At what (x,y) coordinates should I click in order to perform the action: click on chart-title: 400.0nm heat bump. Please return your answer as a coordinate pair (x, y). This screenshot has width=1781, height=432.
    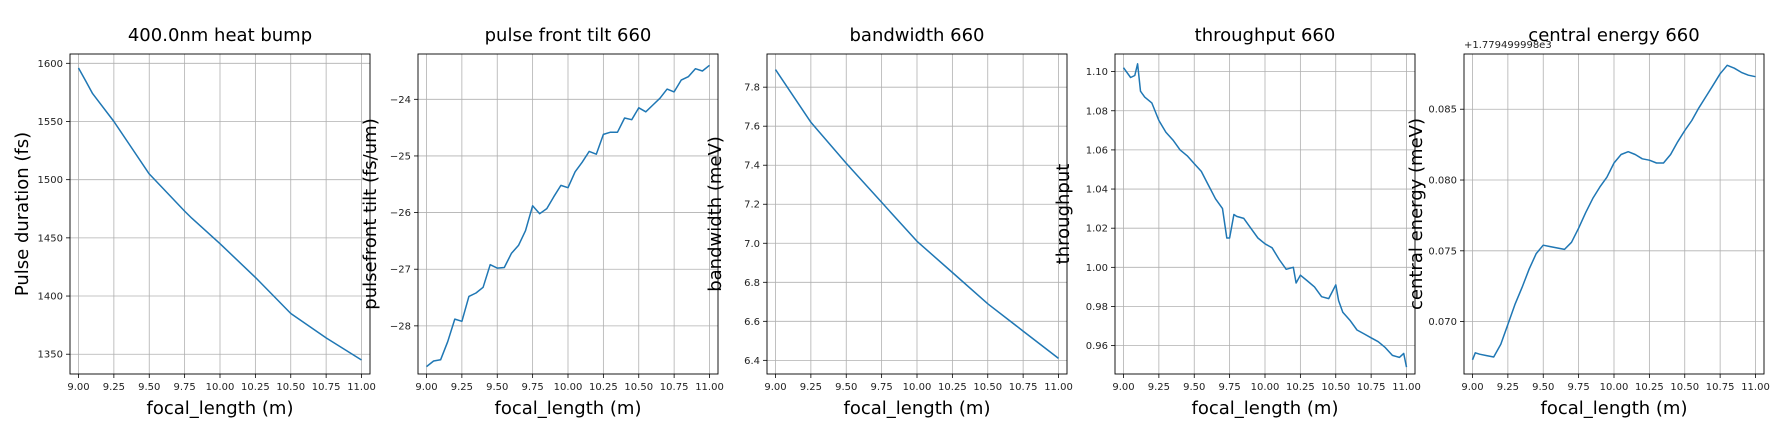
    Looking at the image, I should click on (220, 35).